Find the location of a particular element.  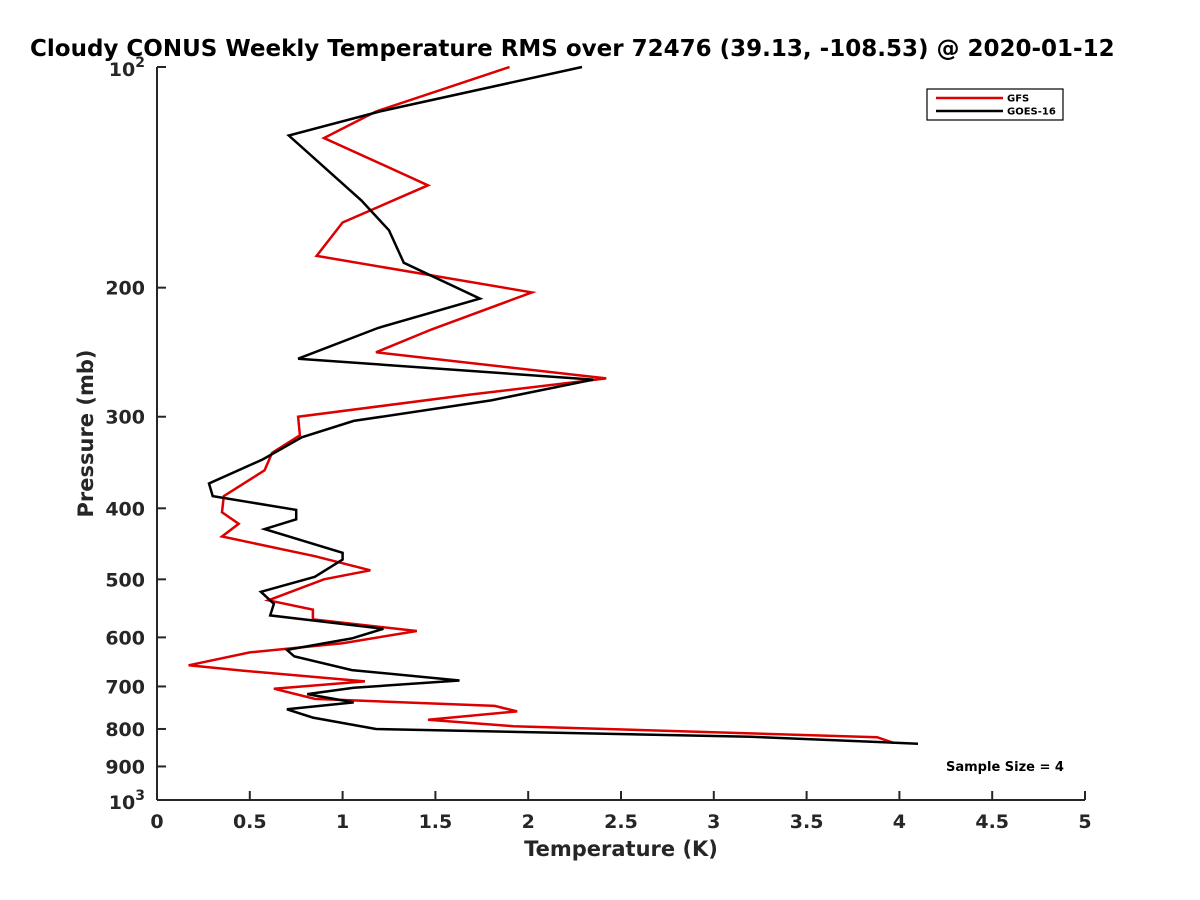

x-tick-label: 1 is located at coordinates (342, 822).